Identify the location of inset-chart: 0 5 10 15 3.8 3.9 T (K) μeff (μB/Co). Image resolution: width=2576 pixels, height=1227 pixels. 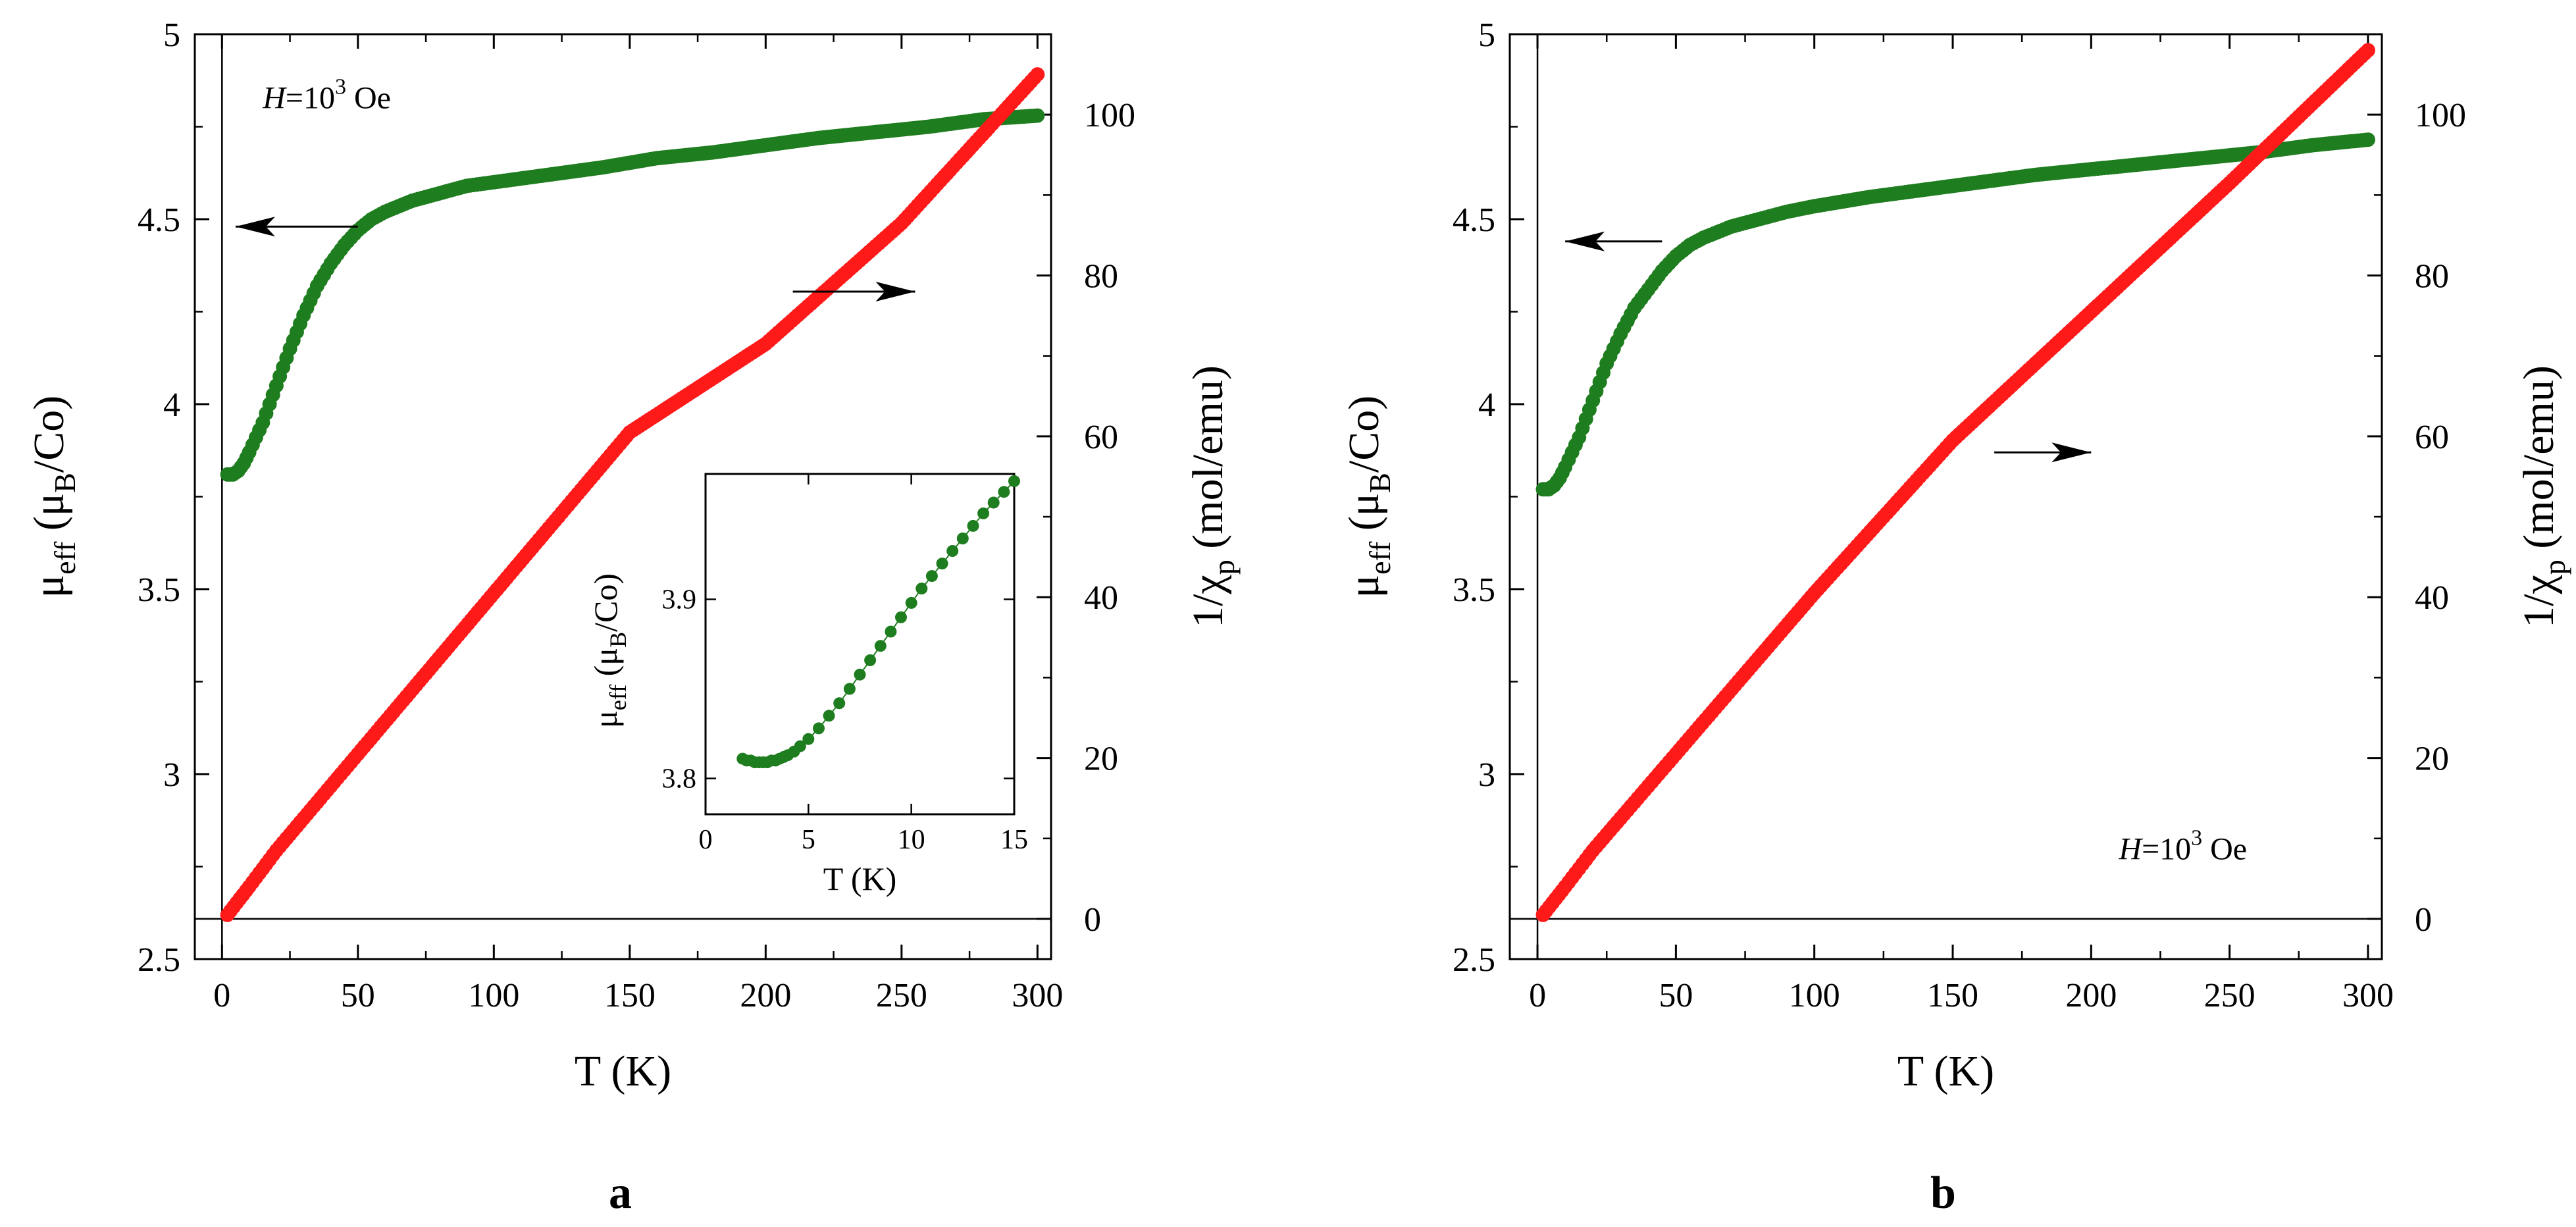
(807, 685).